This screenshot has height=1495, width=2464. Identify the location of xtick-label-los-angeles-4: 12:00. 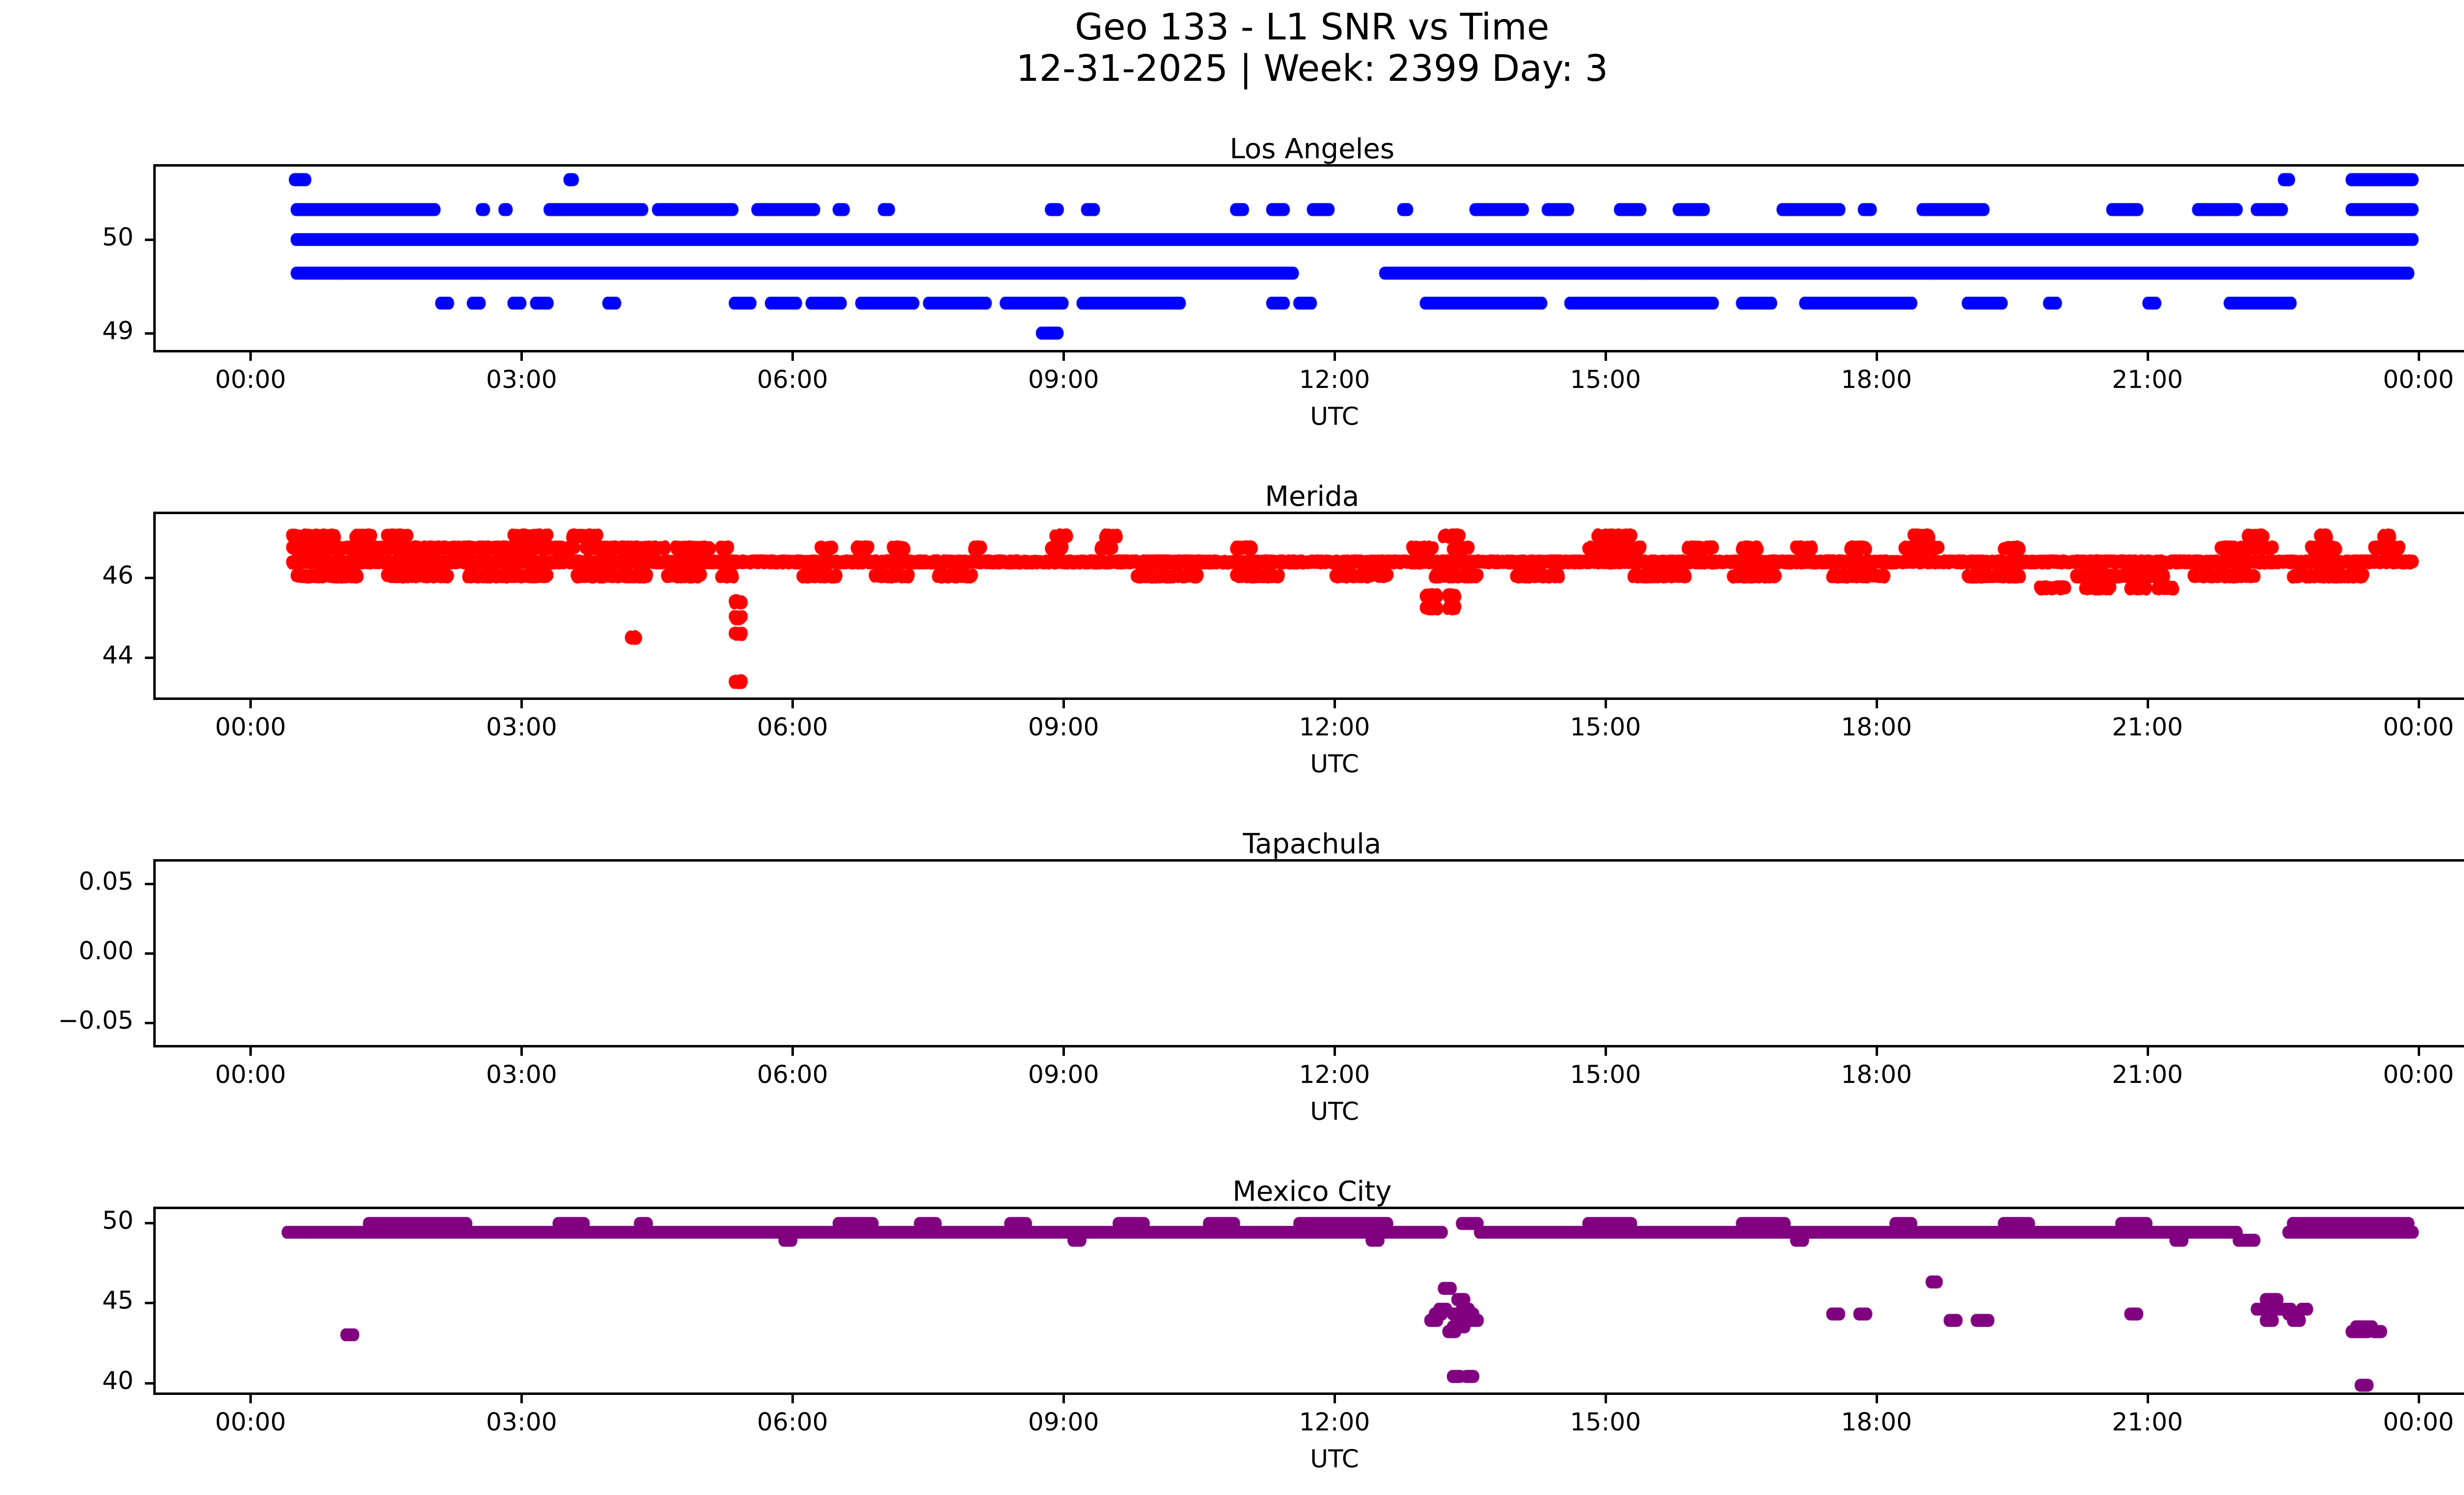
(1334, 379).